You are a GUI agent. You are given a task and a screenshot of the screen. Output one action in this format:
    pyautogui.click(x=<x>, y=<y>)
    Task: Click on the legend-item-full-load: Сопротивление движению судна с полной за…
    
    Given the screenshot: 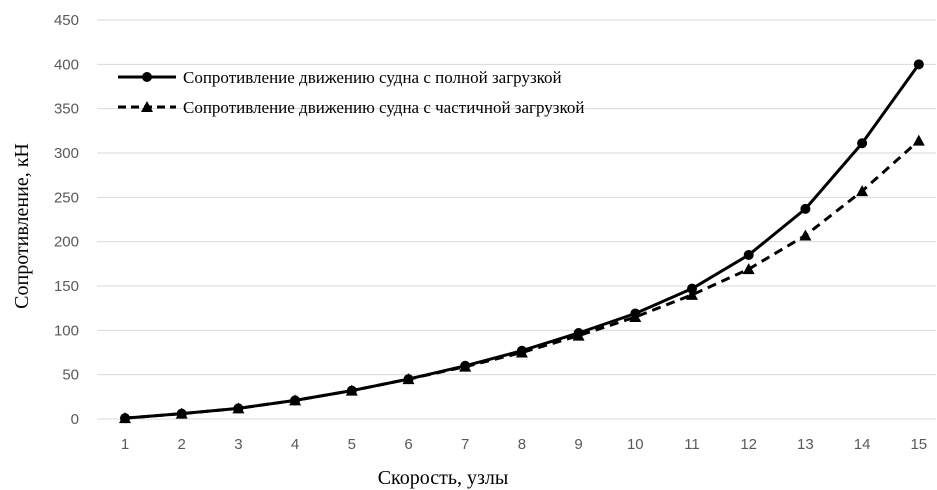 What is the action you would take?
    pyautogui.click(x=340, y=77)
    